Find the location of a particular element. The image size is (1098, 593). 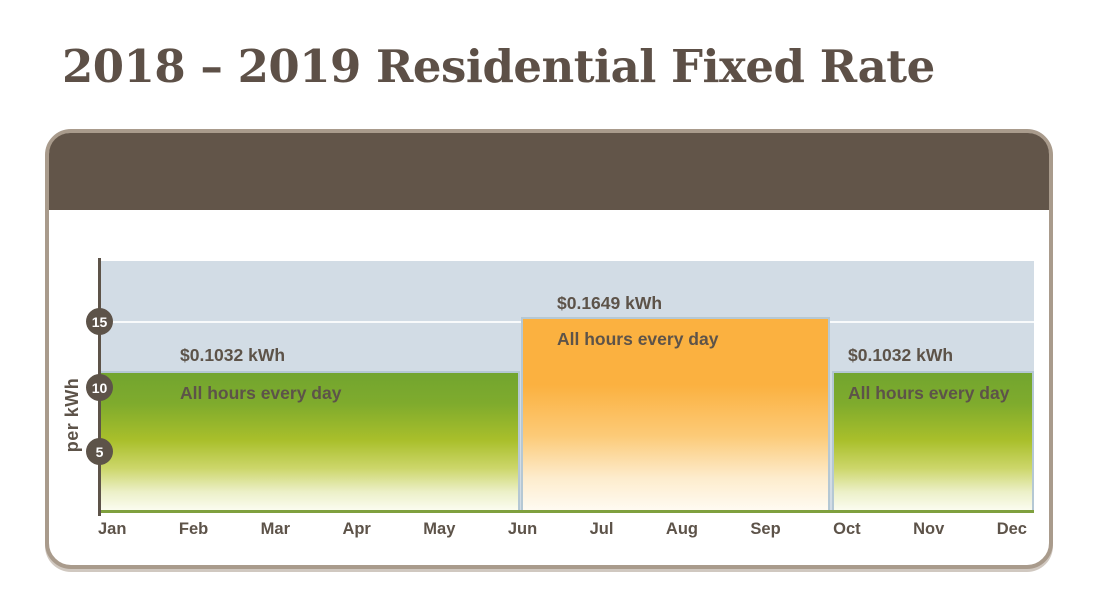

month-label-aug: Aug is located at coordinates (681, 529).